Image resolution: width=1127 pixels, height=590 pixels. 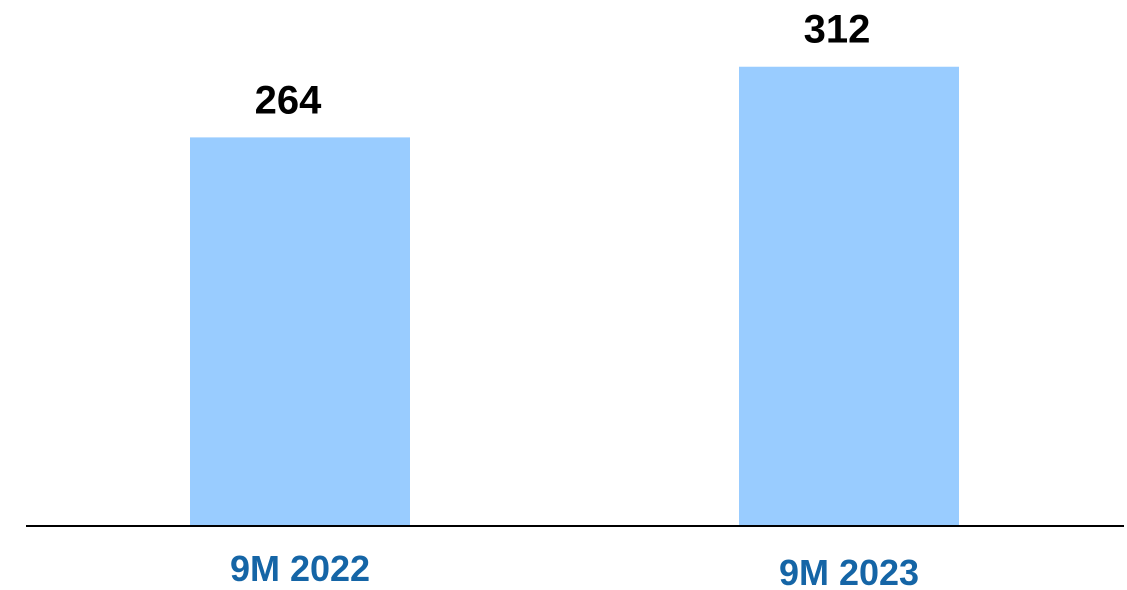 What do you see at coordinates (837, 30) in the screenshot?
I see `value-label-9m-2023: 312` at bounding box center [837, 30].